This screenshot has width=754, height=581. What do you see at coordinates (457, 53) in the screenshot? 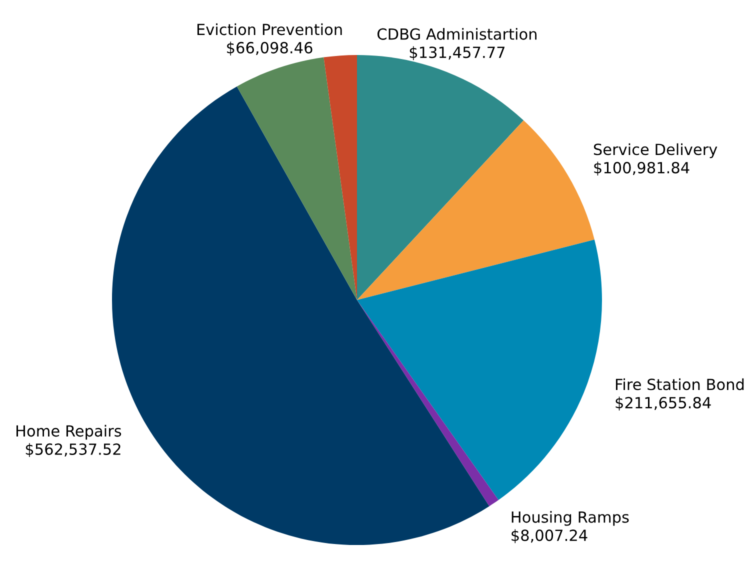
I see `data-label: $131,457.77` at bounding box center [457, 53].